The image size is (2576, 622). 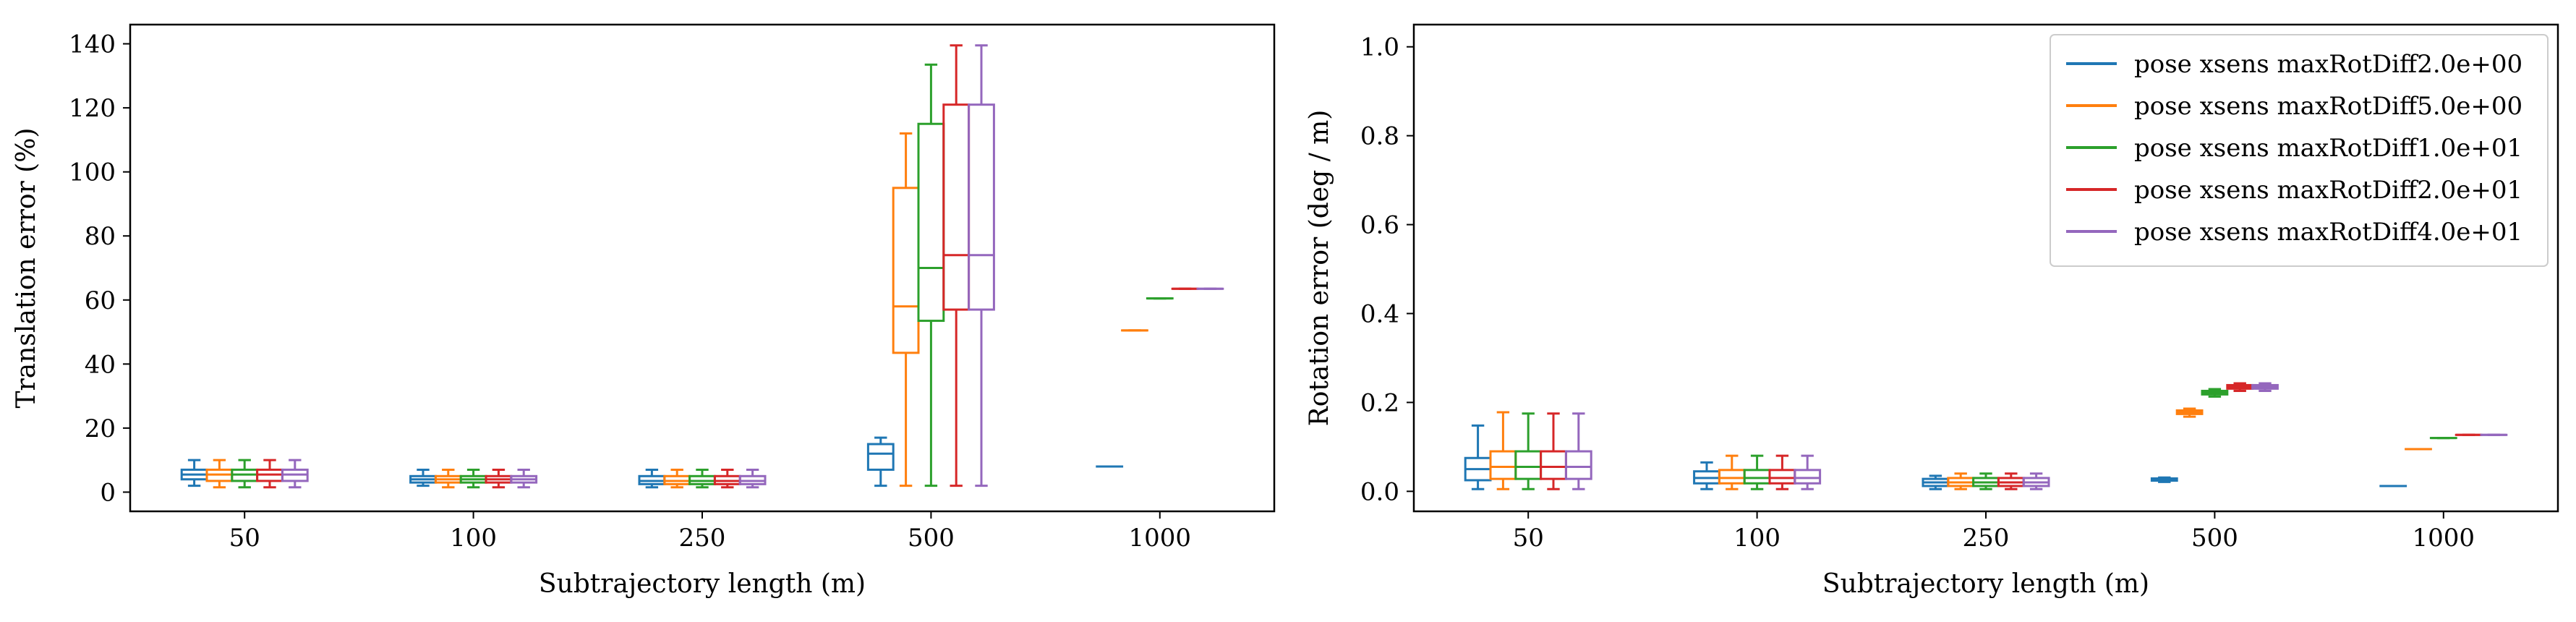 I want to click on y-axis-label: Rotation error (deg / m), so click(x=1319, y=268).